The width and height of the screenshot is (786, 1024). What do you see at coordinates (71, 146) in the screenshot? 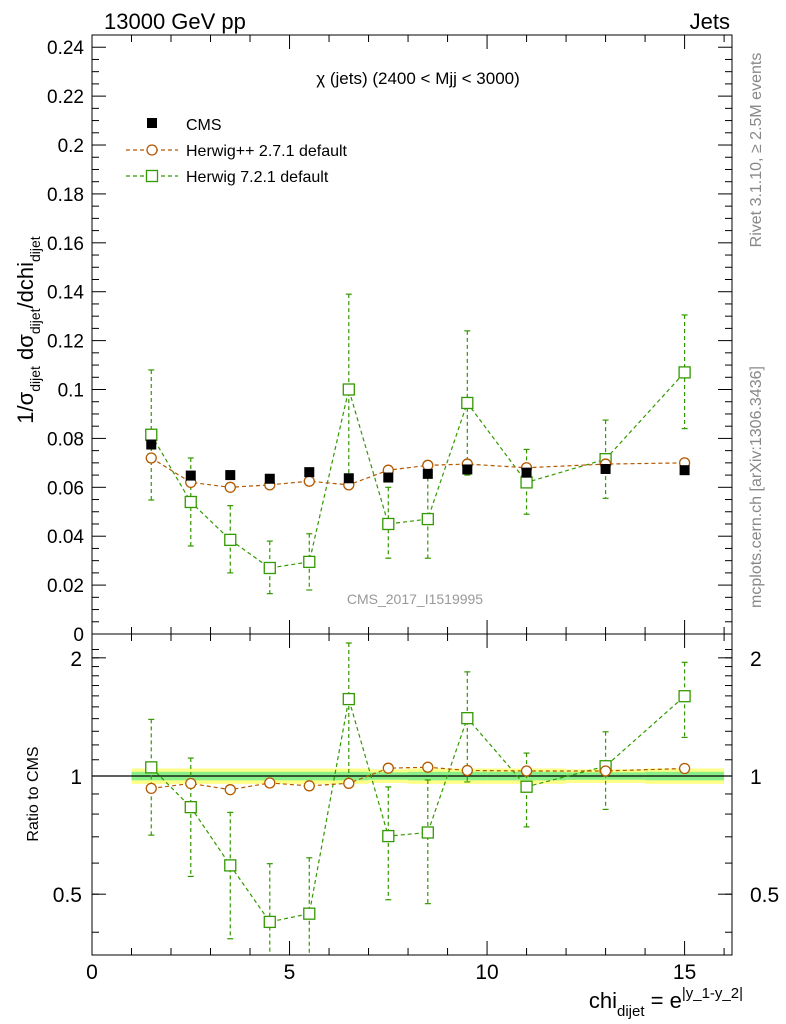
I see `main-ytick-label: 0.2` at bounding box center [71, 146].